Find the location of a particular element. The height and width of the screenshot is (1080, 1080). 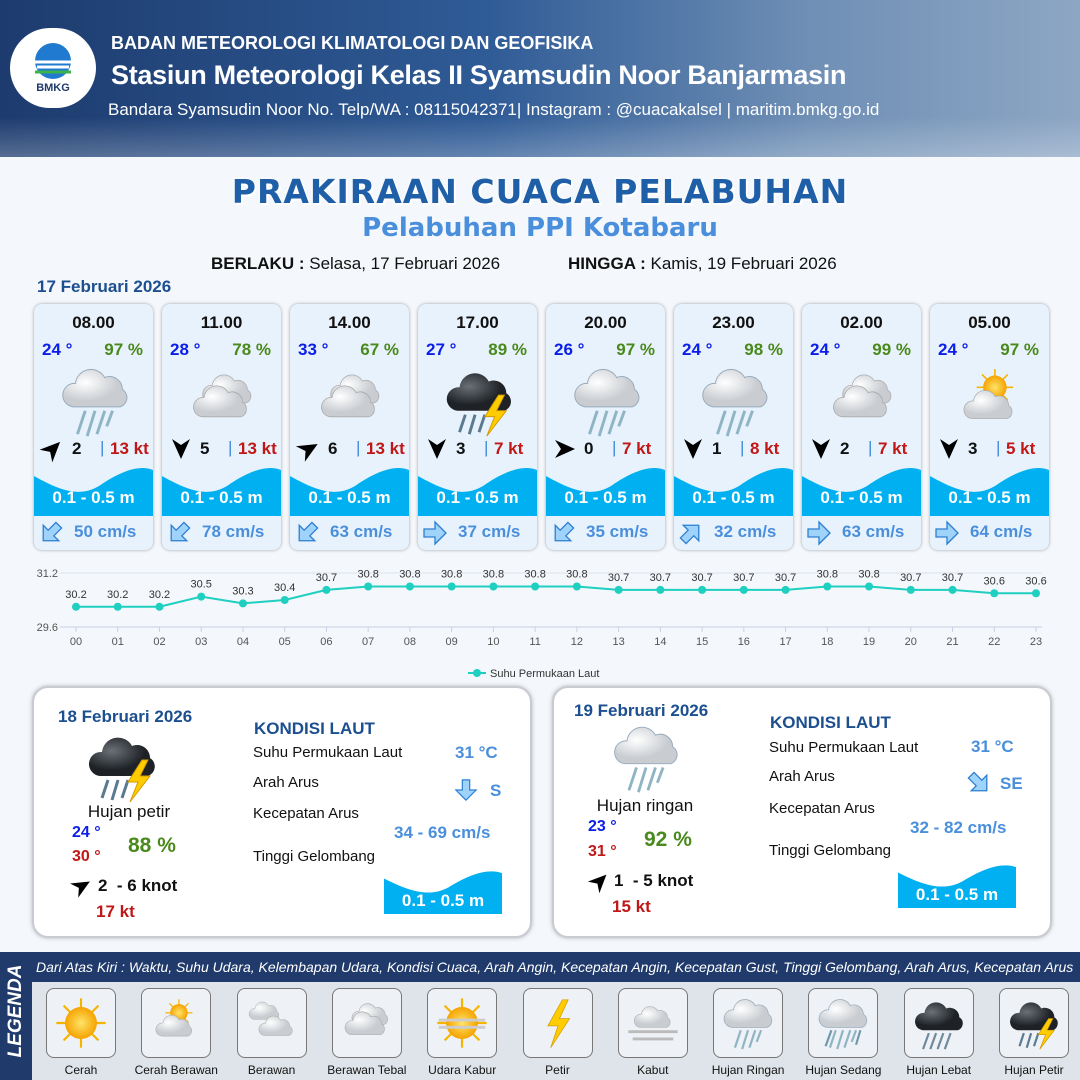

x-tick-label: 18 is located at coordinates (827, 642).